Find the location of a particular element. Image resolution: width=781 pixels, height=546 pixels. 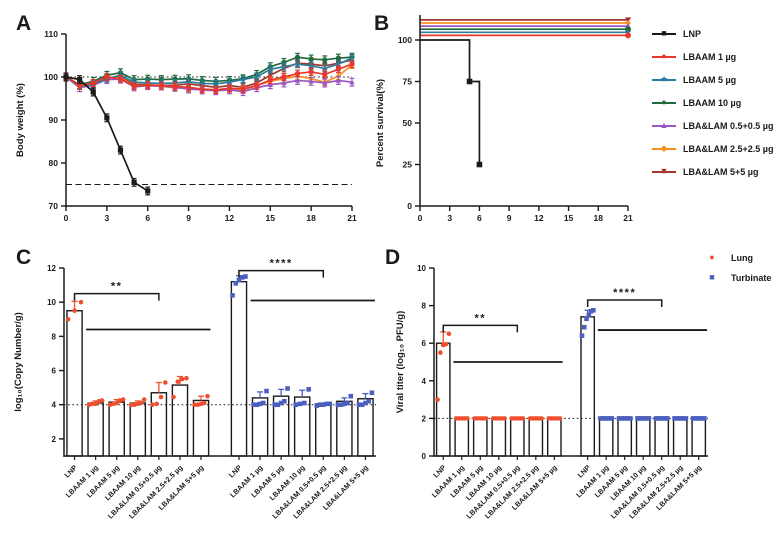

legend-item-turbinate: ■ Turbinate is located at coordinates (735, 277).